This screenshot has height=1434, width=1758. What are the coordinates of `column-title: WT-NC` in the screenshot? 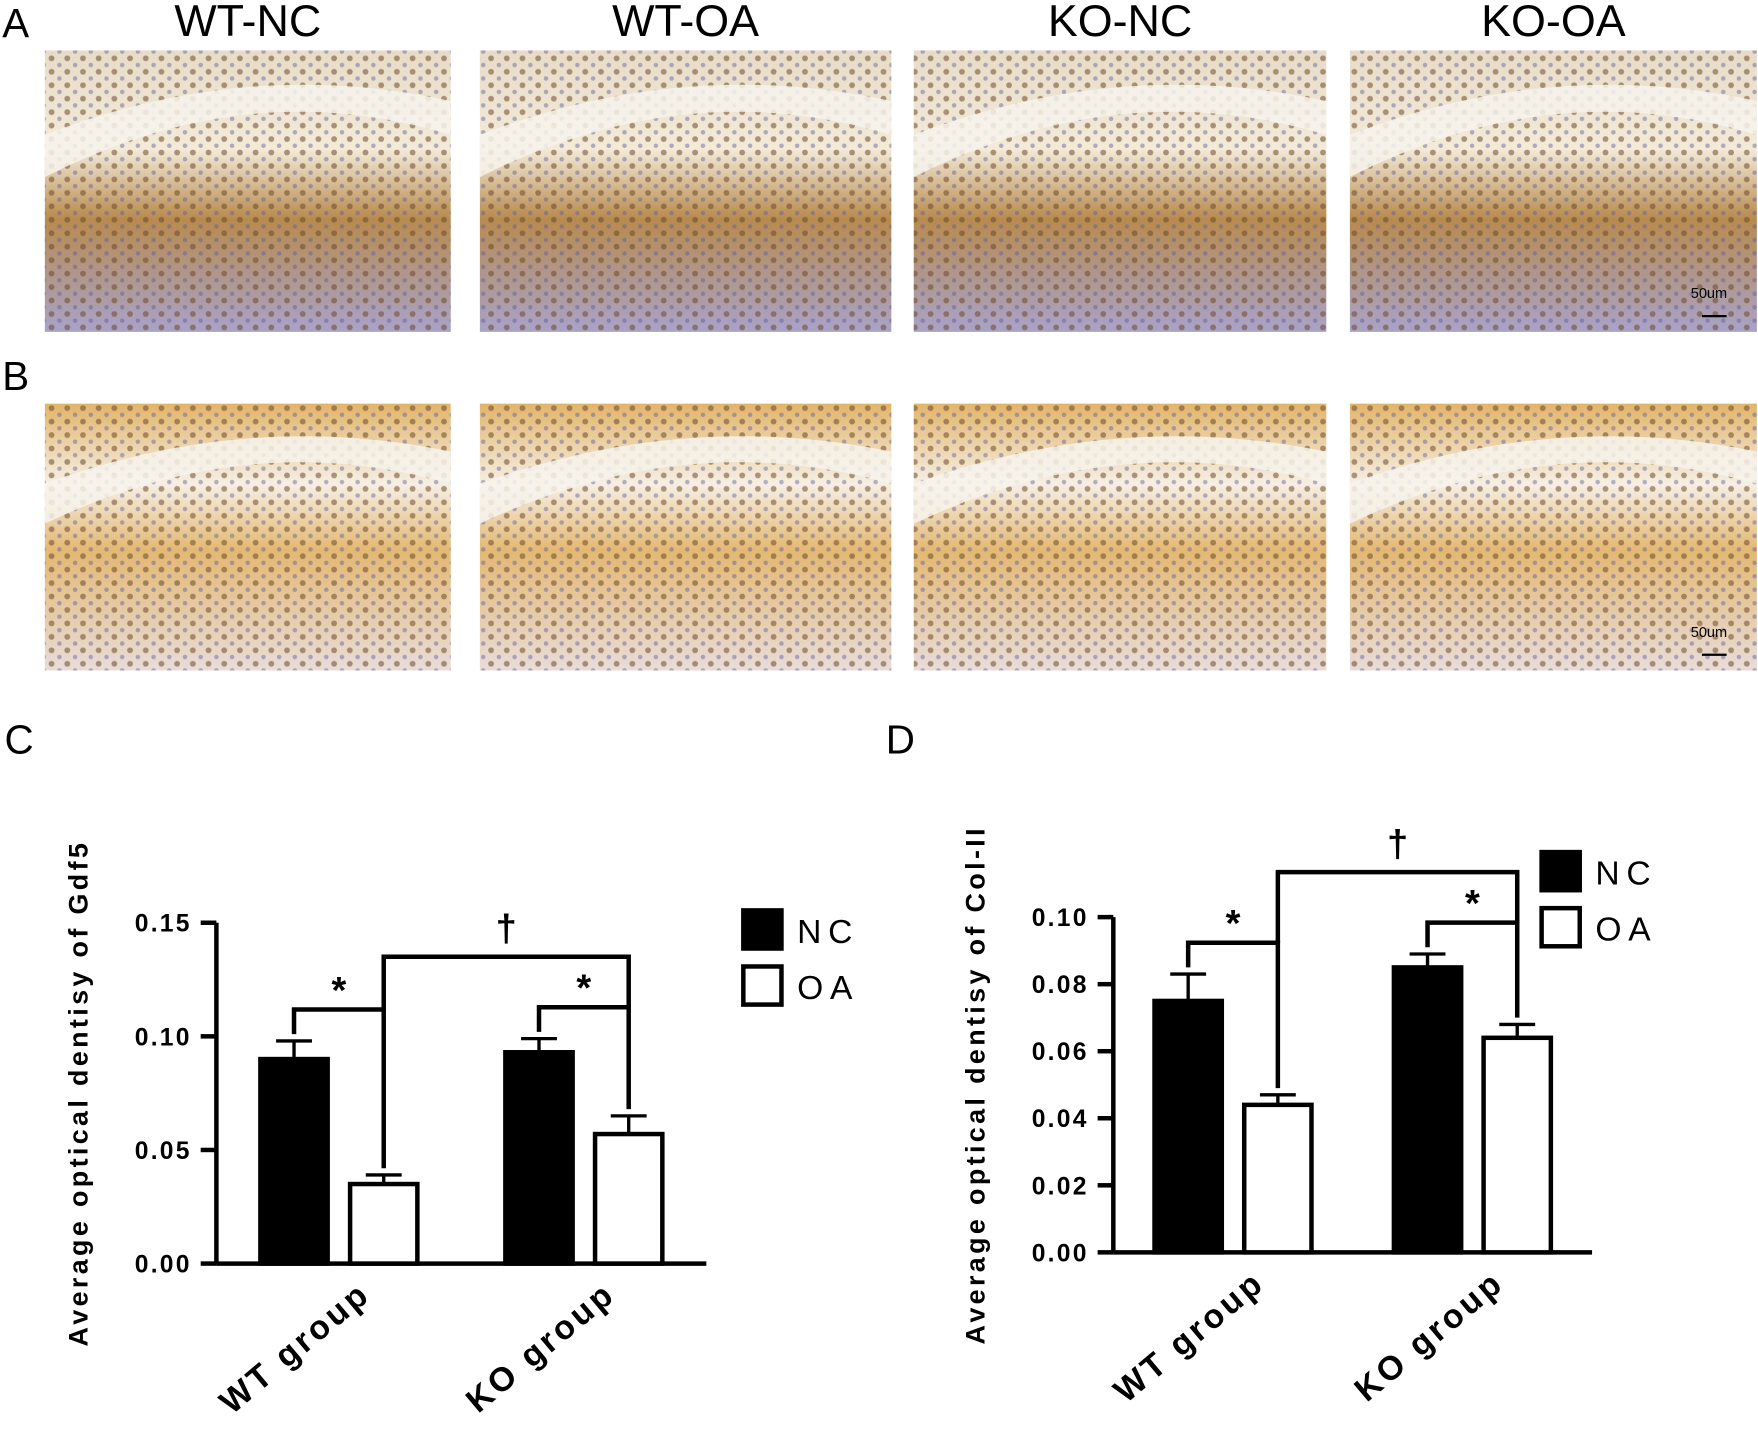 It's located at (247, 23).